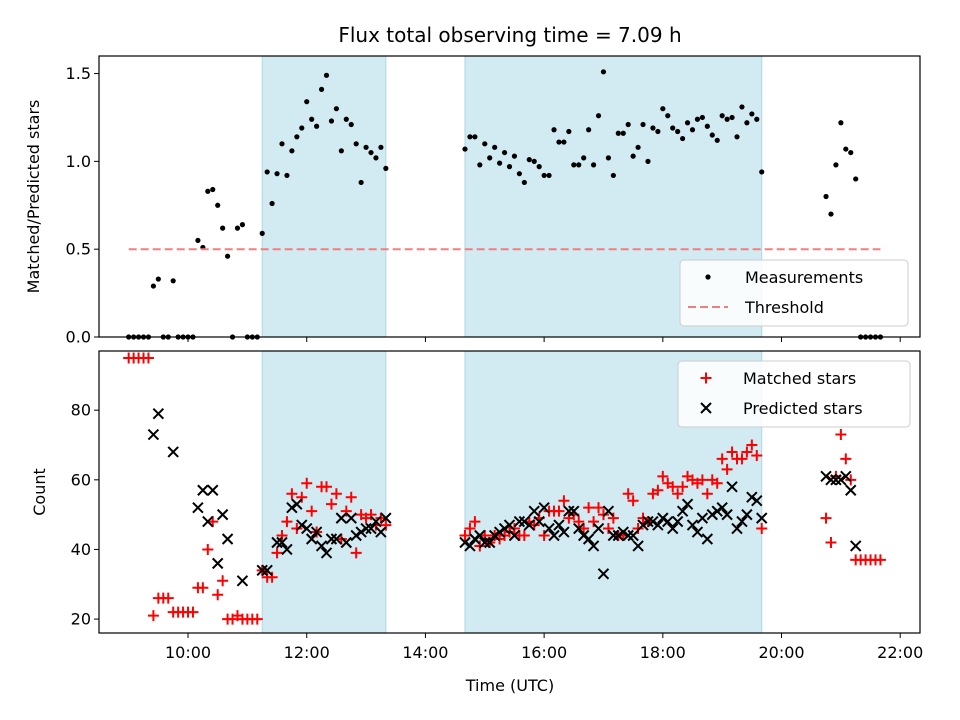  I want to click on legend-label: Matched stars, so click(799, 378).